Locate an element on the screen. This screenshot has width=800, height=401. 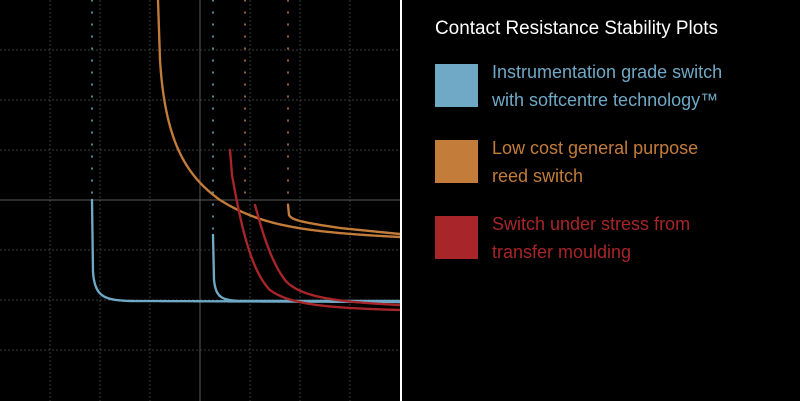
legend-label: Instrumentation grade switch is located at coordinates (607, 72).